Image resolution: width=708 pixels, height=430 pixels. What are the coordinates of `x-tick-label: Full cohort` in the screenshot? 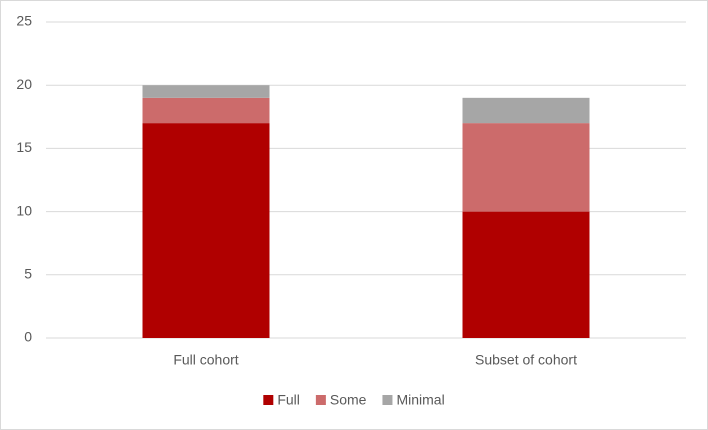 It's located at (205, 360).